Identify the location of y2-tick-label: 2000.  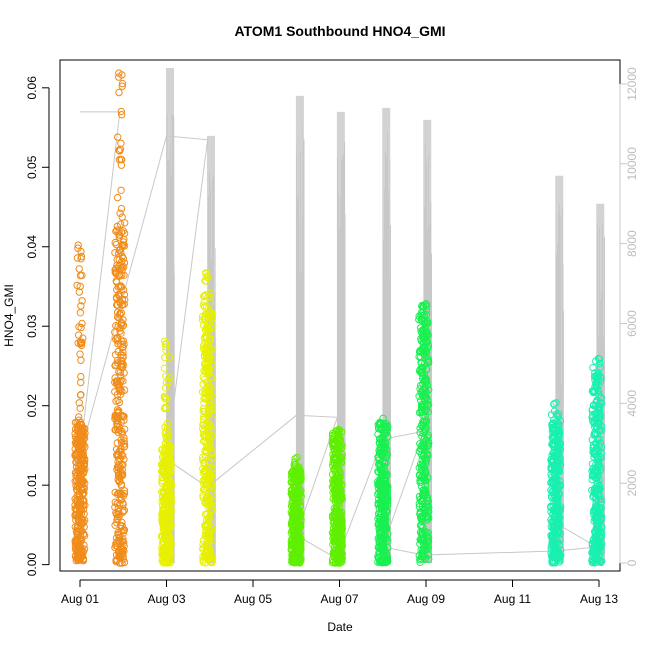
(632, 483).